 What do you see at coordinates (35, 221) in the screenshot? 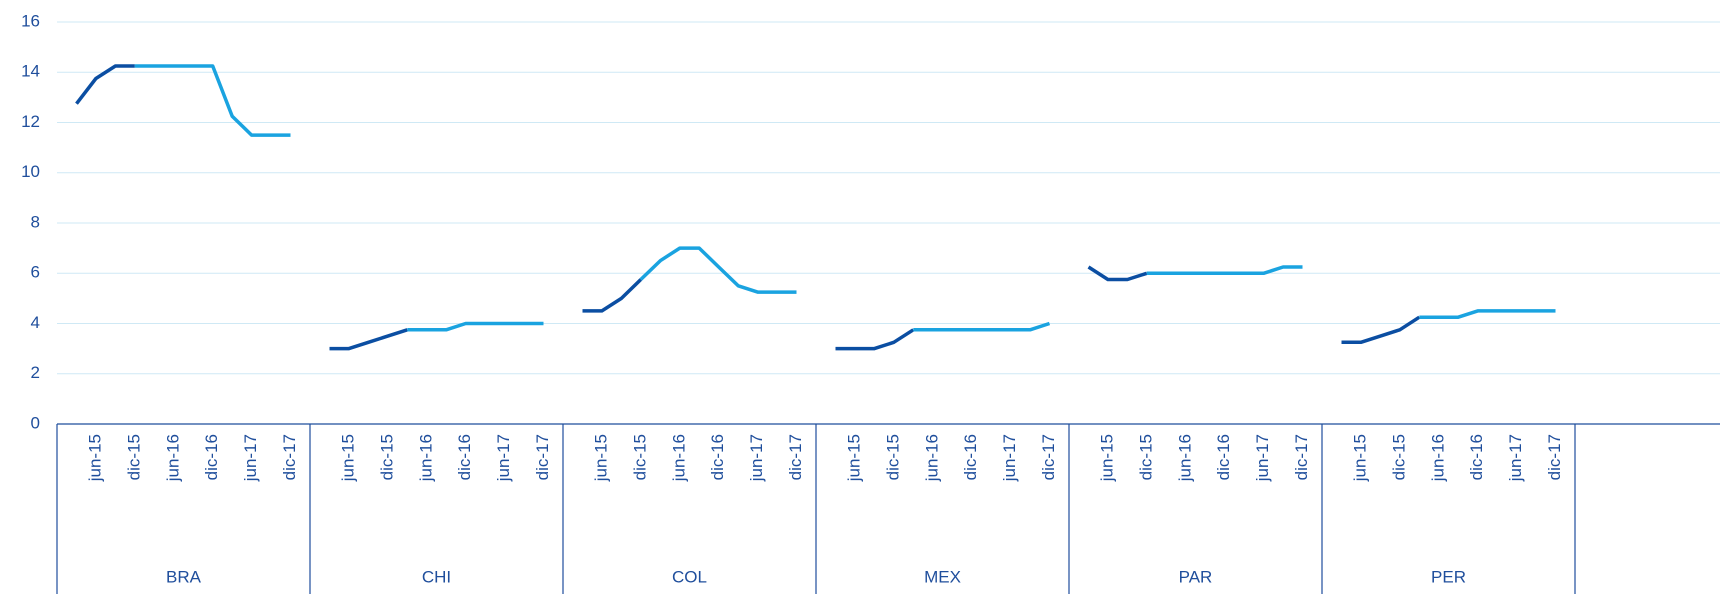
I see `y-tick-label: 8` at bounding box center [35, 221].